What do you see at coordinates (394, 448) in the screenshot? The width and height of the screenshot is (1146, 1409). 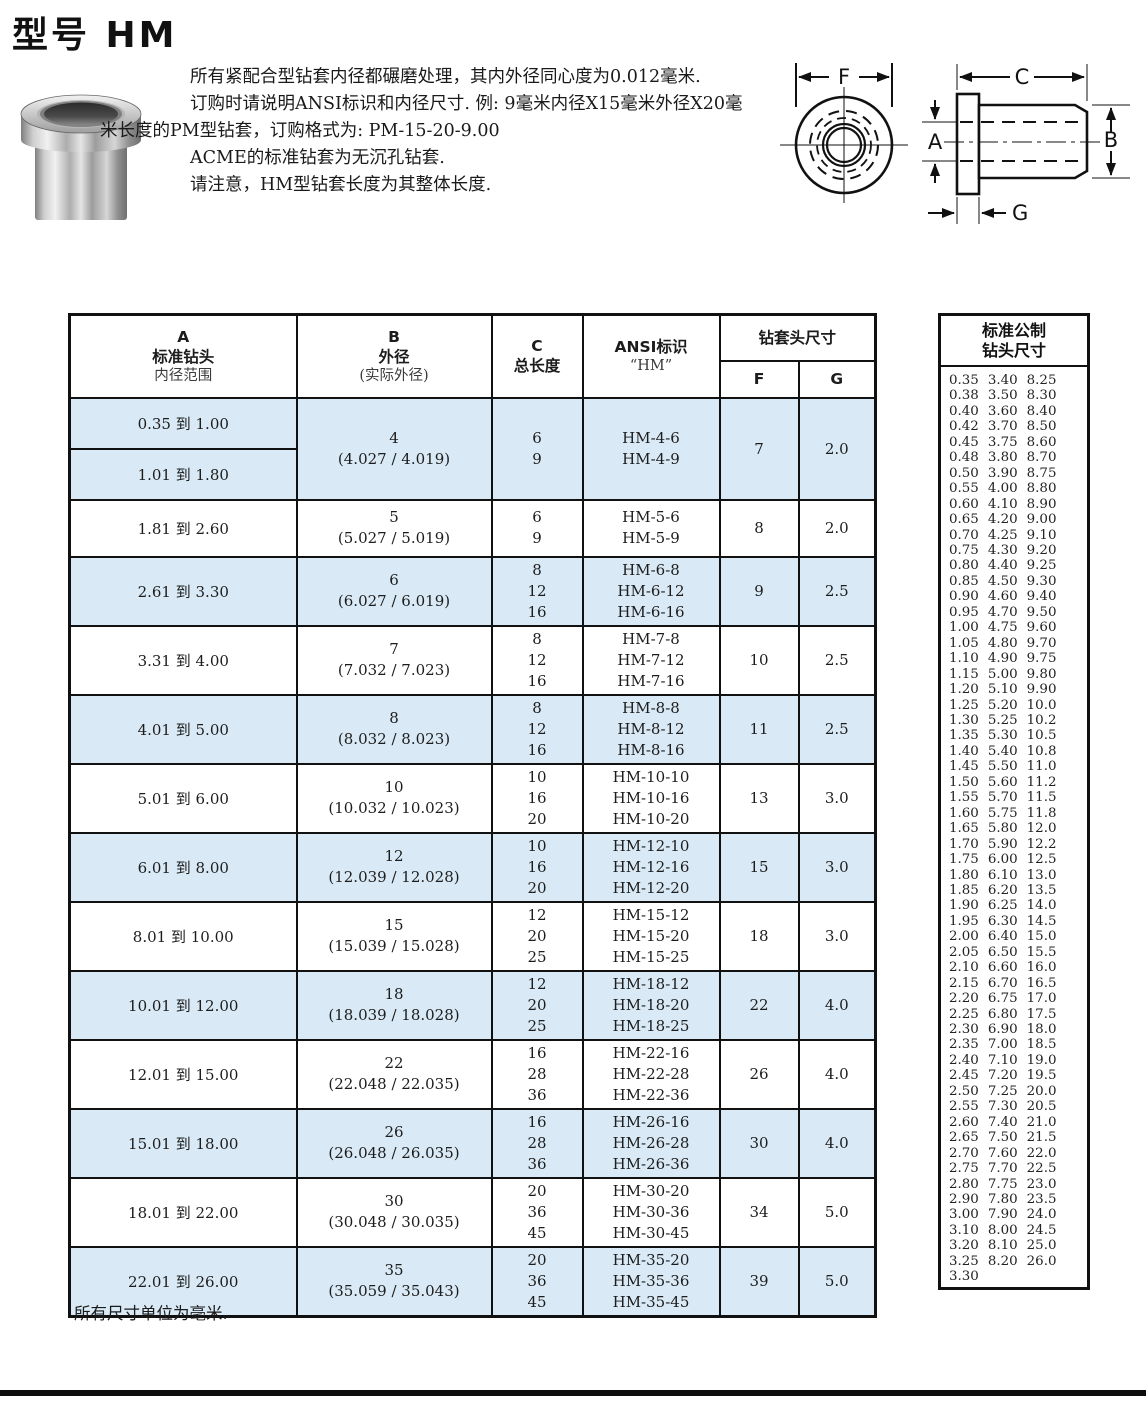 I see `cell-outer-diameter: 4 (4.027 / 4.019)` at bounding box center [394, 448].